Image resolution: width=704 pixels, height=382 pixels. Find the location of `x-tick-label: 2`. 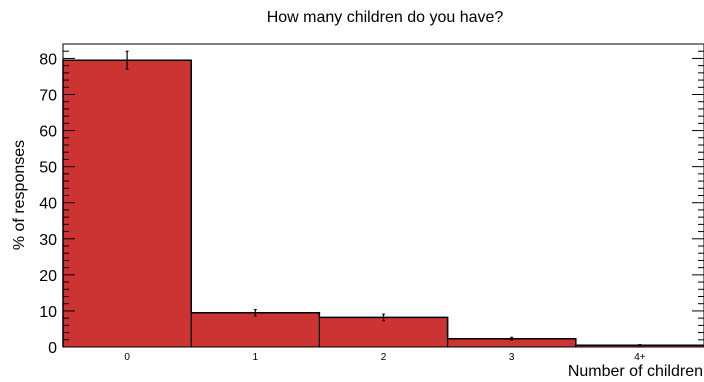

x-tick-label: 2 is located at coordinates (384, 357).